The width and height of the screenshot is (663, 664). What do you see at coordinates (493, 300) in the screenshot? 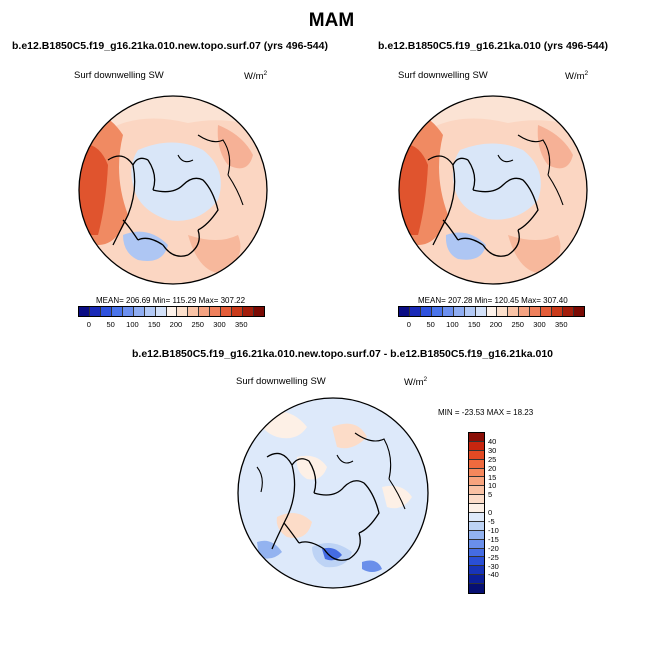
I see `stats-top-right: MEAN= 207.28 Min= 120.45 Max= 307.40` at bounding box center [493, 300].